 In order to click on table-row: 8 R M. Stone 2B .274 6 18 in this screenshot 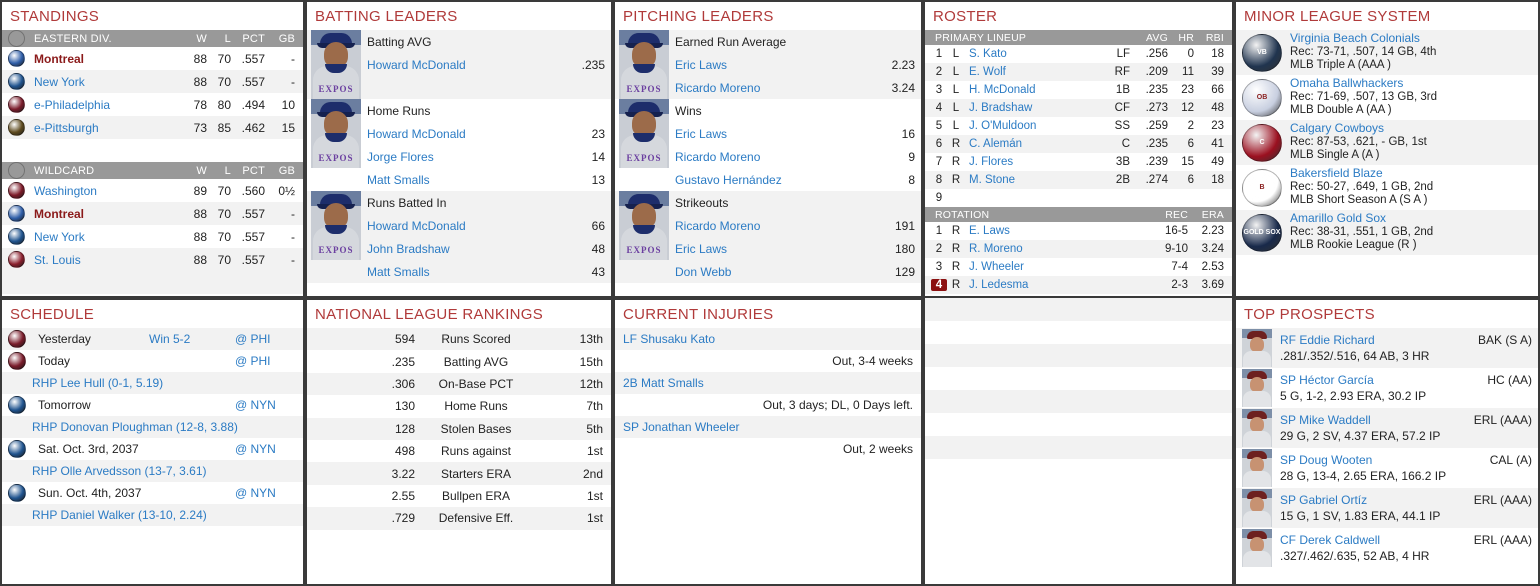, I will do `click(1078, 180)`.